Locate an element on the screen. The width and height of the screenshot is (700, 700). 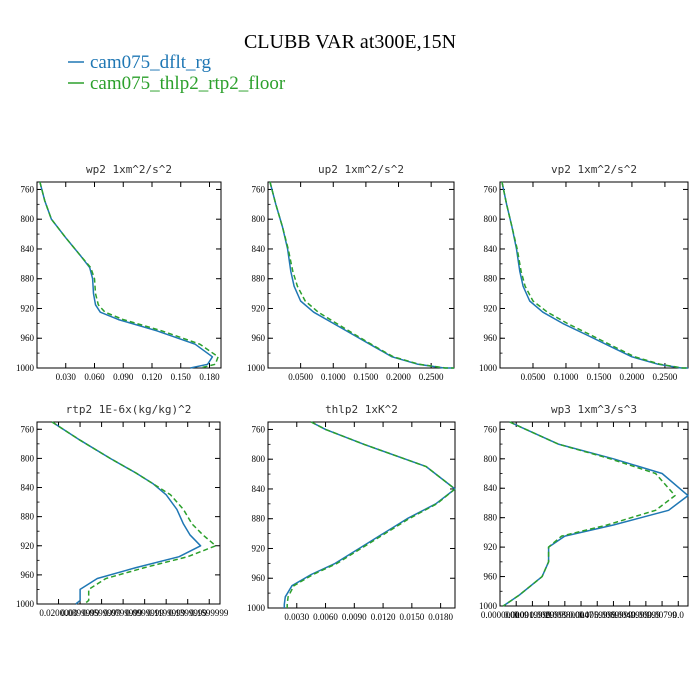
x-tick-label: 0.0030 is located at coordinates (296, 617).